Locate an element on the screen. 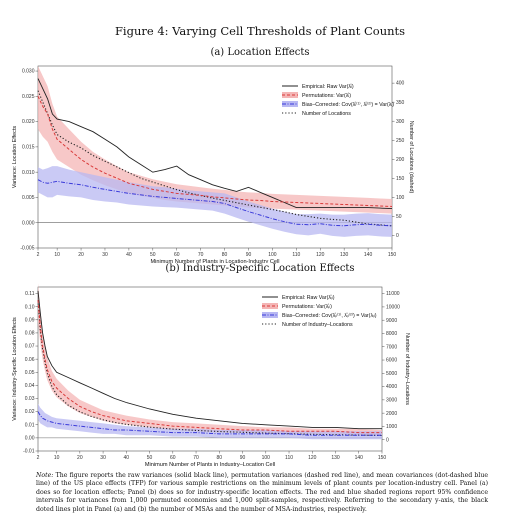 This screenshot has width=520, height=520. panel-b-x-tick-label: 60 is located at coordinates (173, 458).